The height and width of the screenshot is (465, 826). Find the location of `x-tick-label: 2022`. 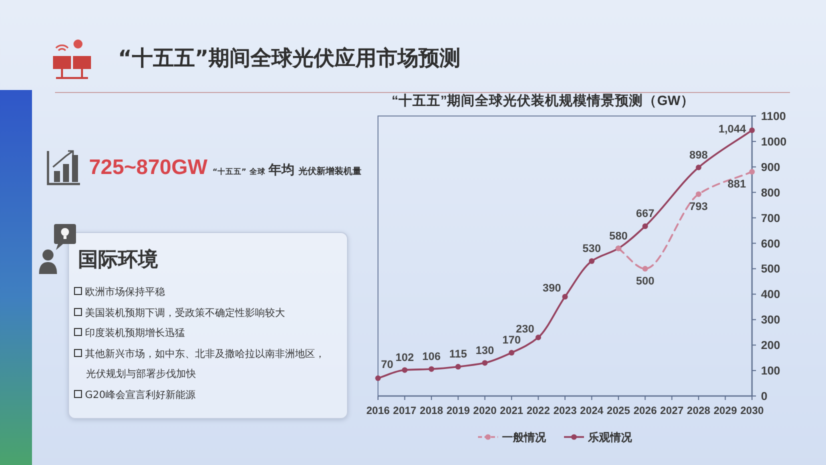

x-tick-label: 2022 is located at coordinates (538, 411).